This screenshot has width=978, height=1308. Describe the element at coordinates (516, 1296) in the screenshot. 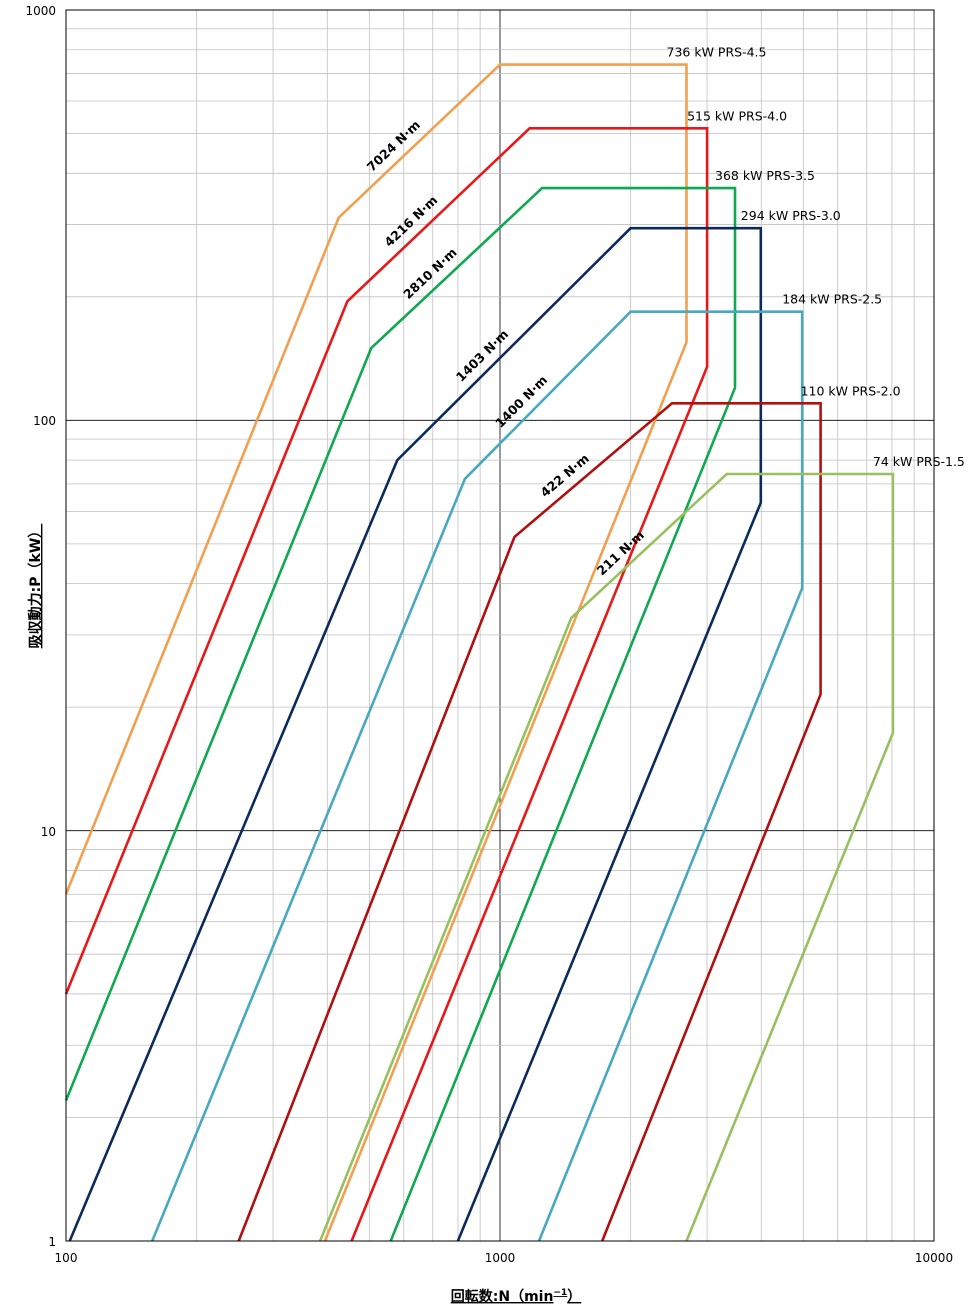

I see `x-axis-title: 回転数:N（min−1）` at that location.